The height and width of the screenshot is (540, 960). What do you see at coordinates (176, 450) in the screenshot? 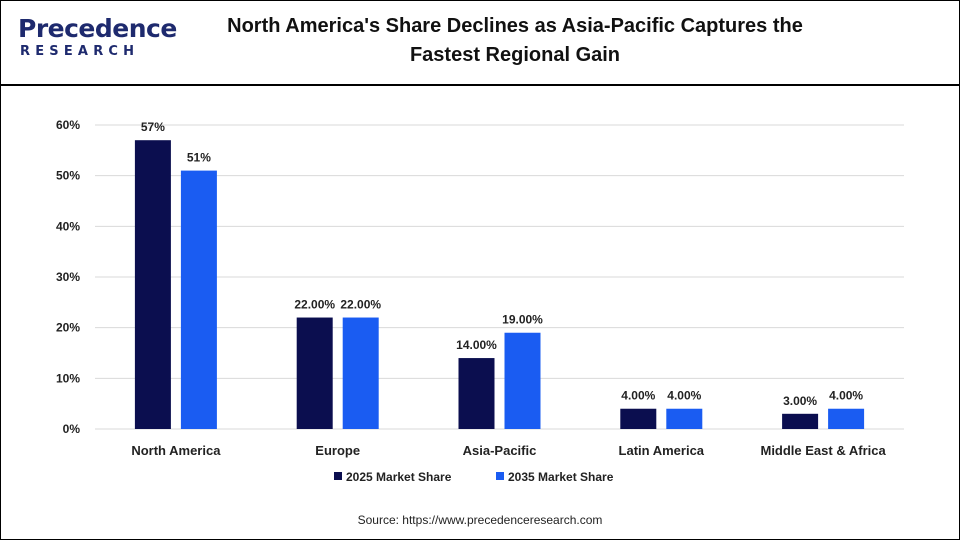
I see `x-tick-label: North America` at bounding box center [176, 450].